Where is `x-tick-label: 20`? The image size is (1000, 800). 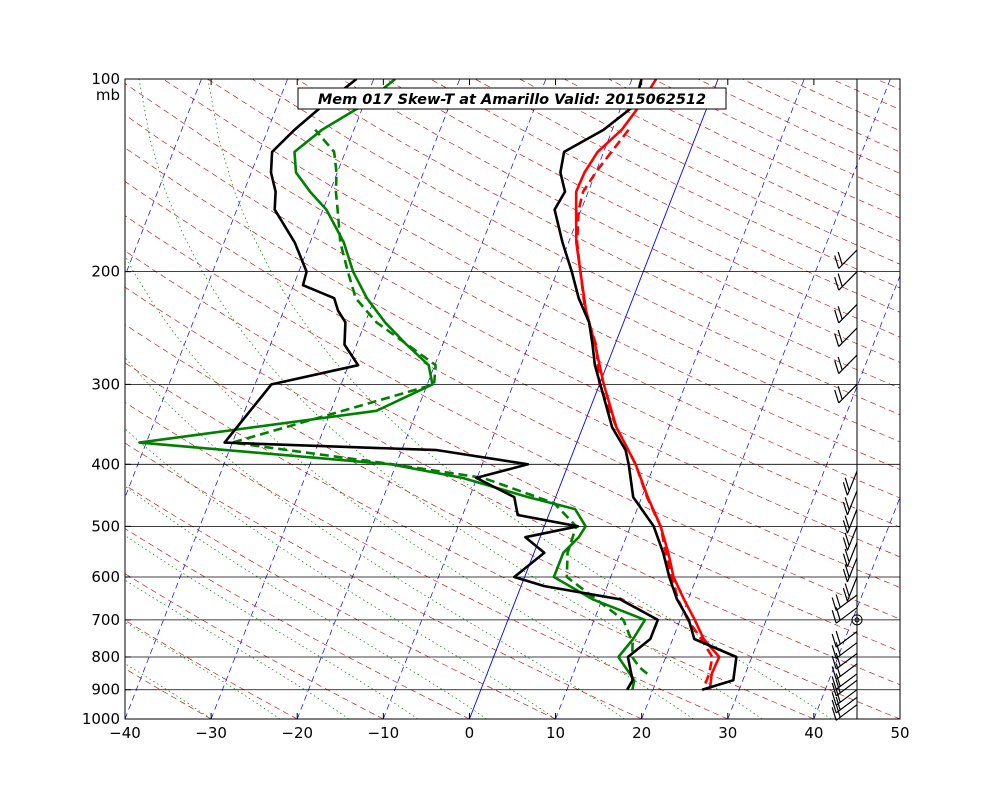
x-tick-label: 20 is located at coordinates (641, 733).